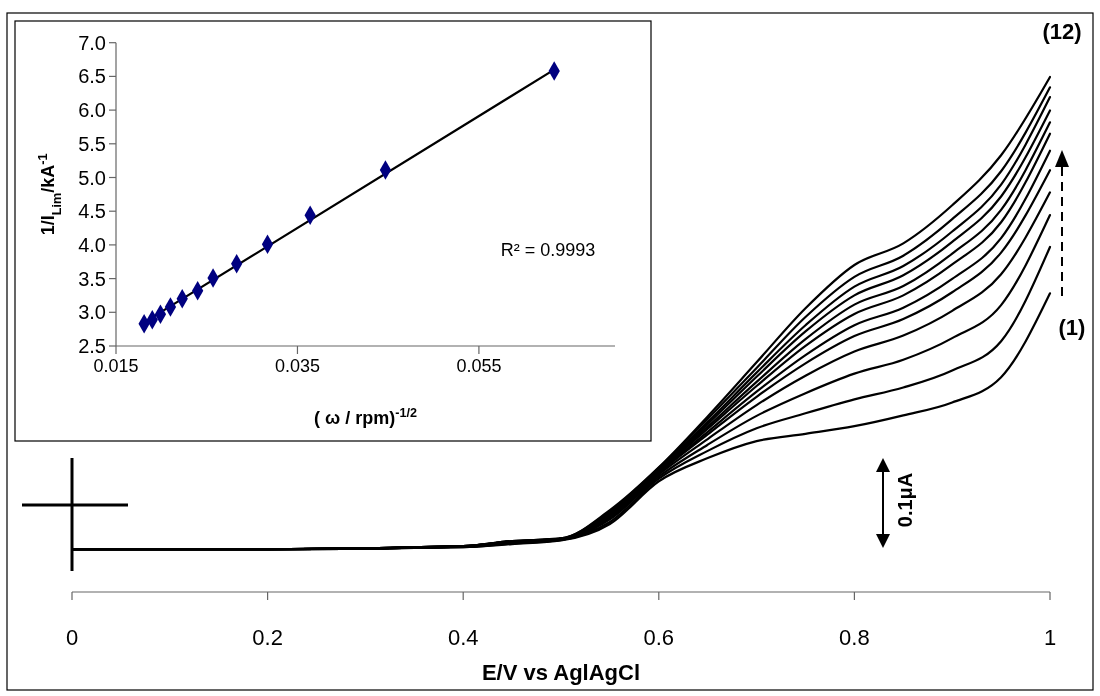 The height and width of the screenshot is (696, 1100). What do you see at coordinates (365, 417) in the screenshot?
I see `x-axis-title: ( ω / rpm)$^{-1/2}$` at bounding box center [365, 417].